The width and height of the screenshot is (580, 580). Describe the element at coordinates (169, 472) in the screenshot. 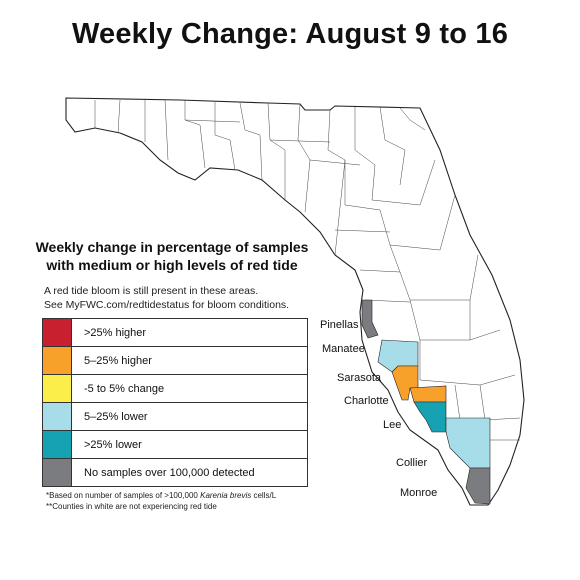

I see `legend-label: No samples over 100,000 detected` at that location.